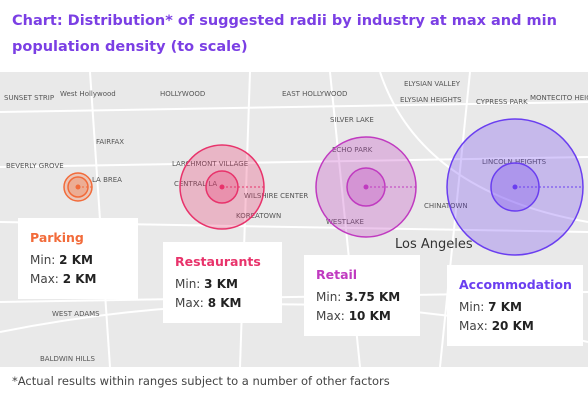 This screenshot has width=588, height=401. Describe the element at coordinates (67, 359) in the screenshot. I see `map-label: BALDWIN HILLS` at that location.